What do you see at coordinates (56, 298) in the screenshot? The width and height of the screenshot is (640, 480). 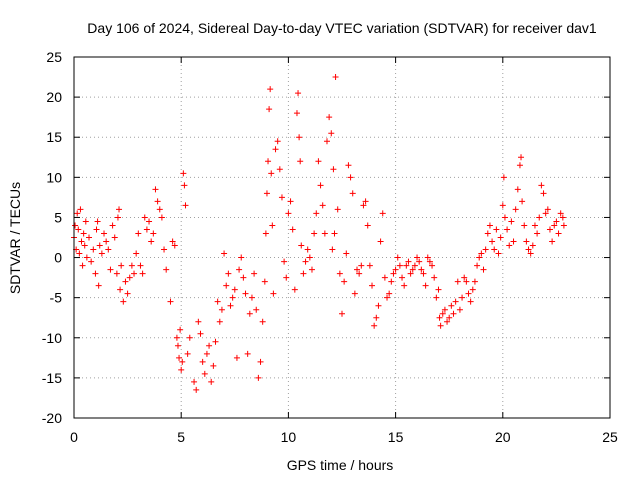 I see `y-tick-label: -5` at bounding box center [56, 298].